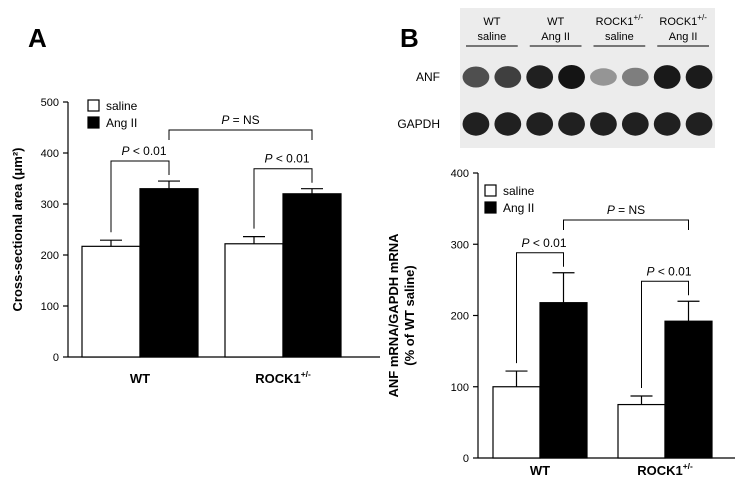  What do you see at coordinates (17, 229) in the screenshot?
I see `y-axis-label: Cross-sectional area (μm²)` at bounding box center [17, 229].